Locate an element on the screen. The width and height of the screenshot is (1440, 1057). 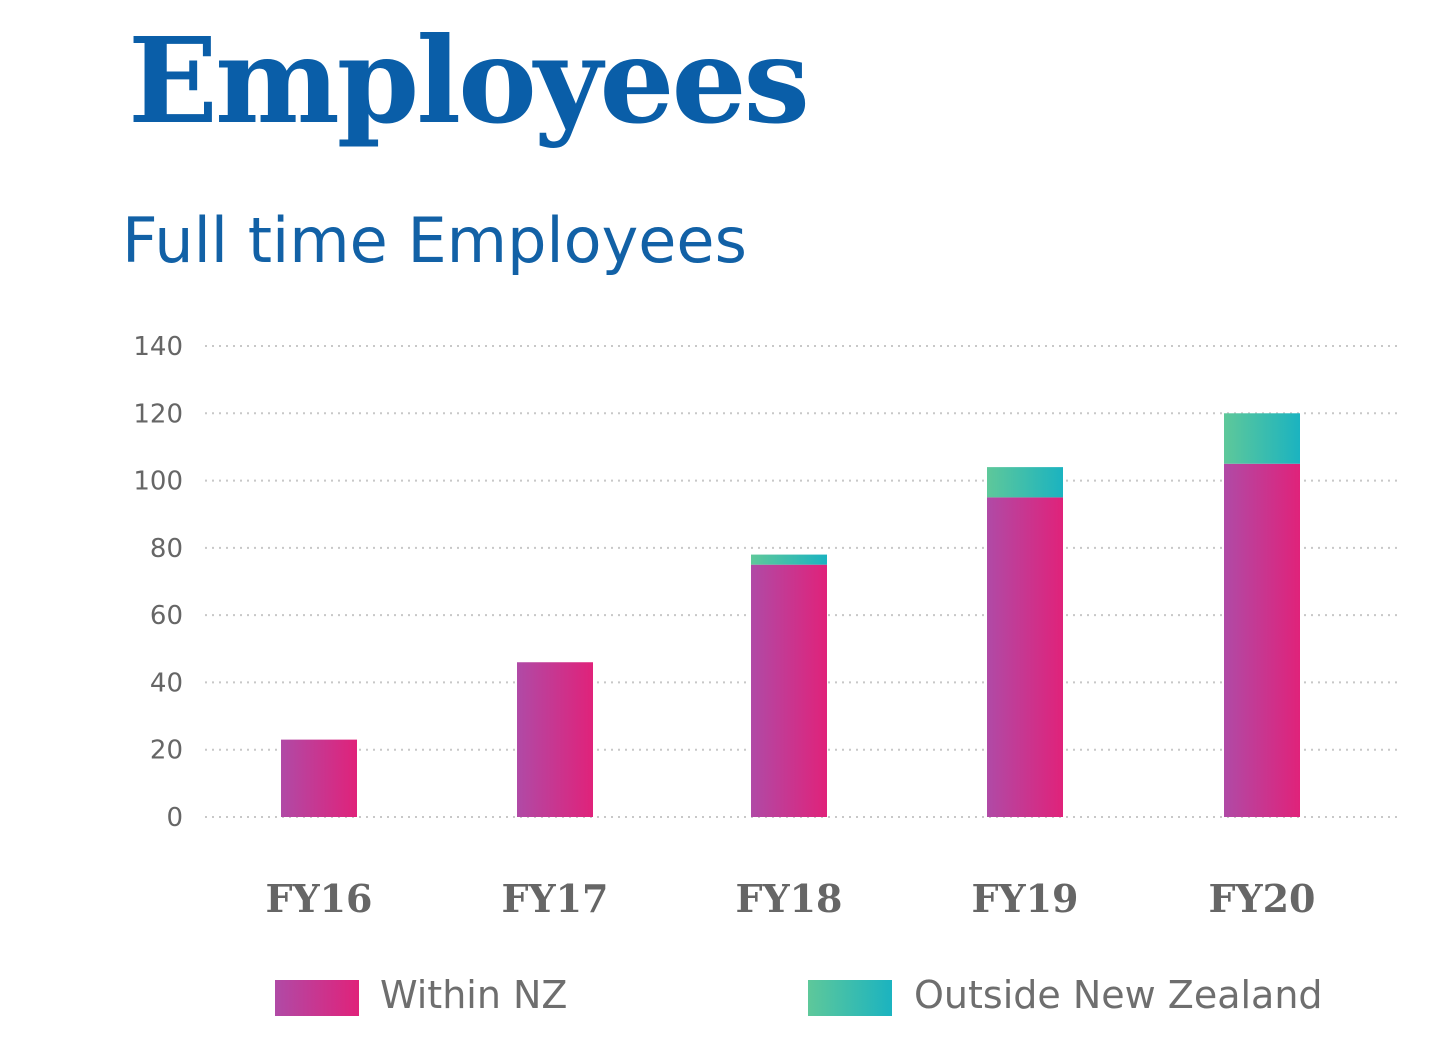
bar-within-nz-fy18 is located at coordinates (789, 690).